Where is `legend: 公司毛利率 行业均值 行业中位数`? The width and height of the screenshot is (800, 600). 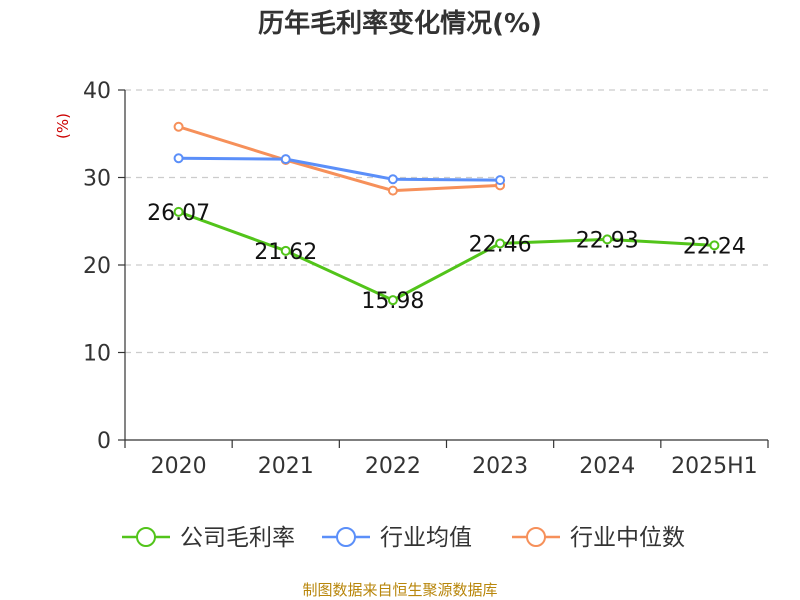 legend: 公司毛利率 行业均值 行业中位数 is located at coordinates (403, 538).